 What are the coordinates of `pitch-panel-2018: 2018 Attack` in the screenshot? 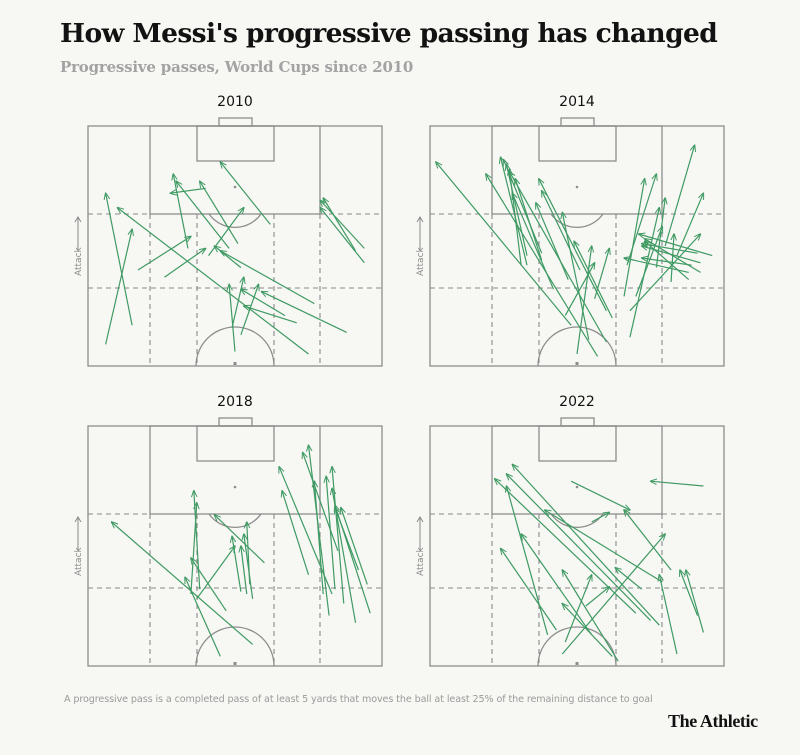 It's located at (228, 530).